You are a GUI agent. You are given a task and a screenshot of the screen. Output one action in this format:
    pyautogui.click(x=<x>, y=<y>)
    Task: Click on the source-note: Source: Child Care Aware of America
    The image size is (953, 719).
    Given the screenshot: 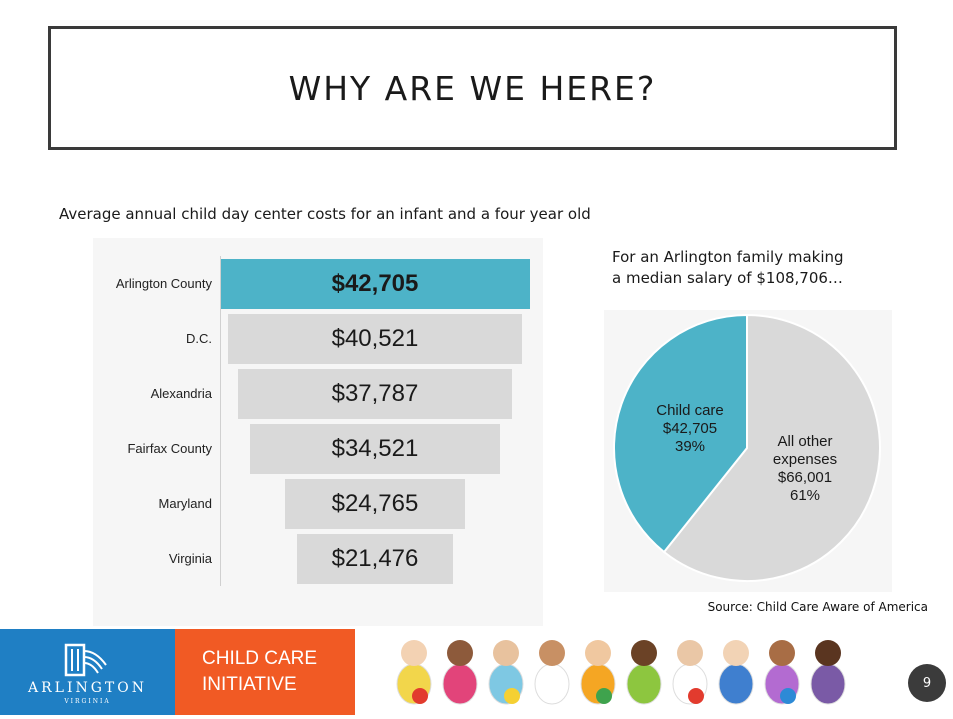 What is the action you would take?
    pyautogui.click(x=817, y=607)
    